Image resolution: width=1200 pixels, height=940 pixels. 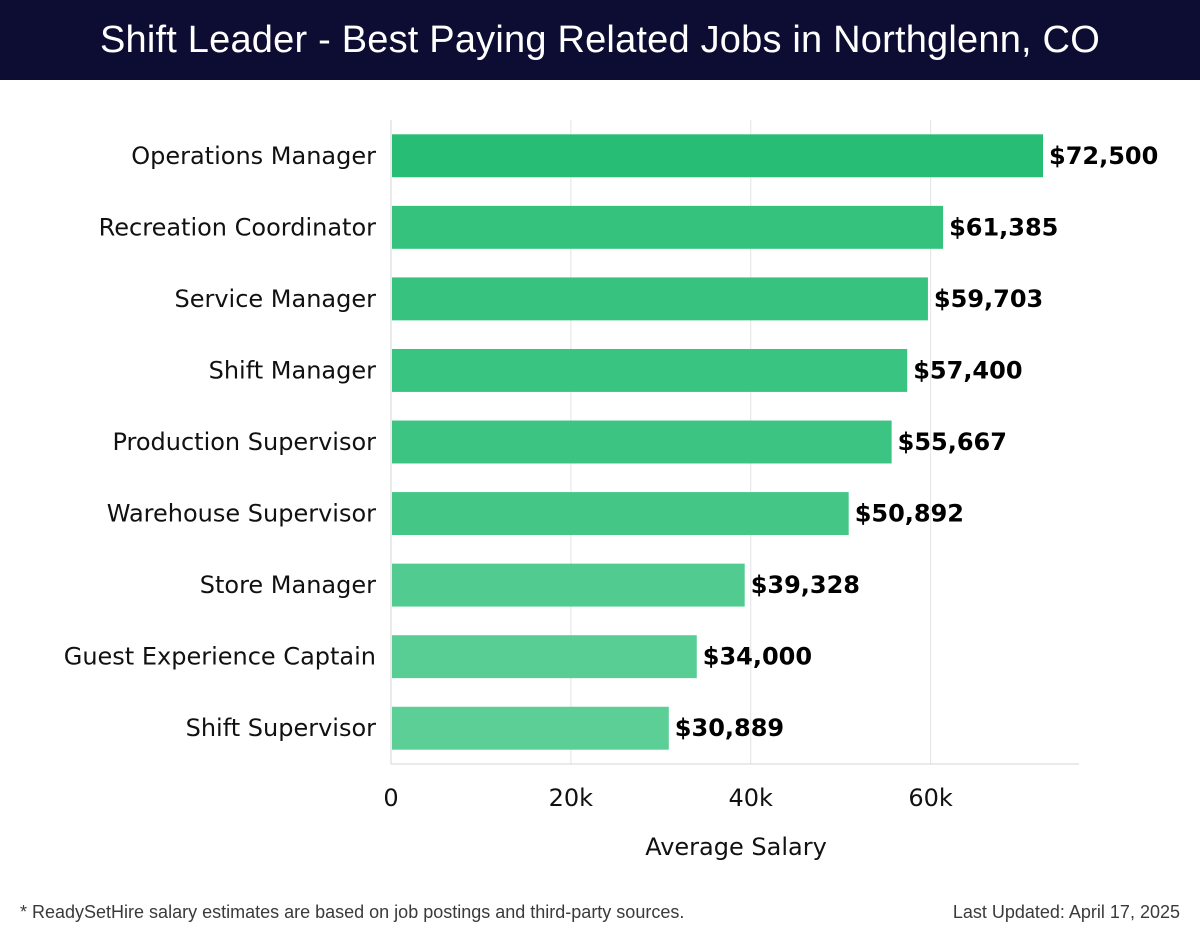 What do you see at coordinates (757, 657) in the screenshot?
I see `value-label: $34,000` at bounding box center [757, 657].